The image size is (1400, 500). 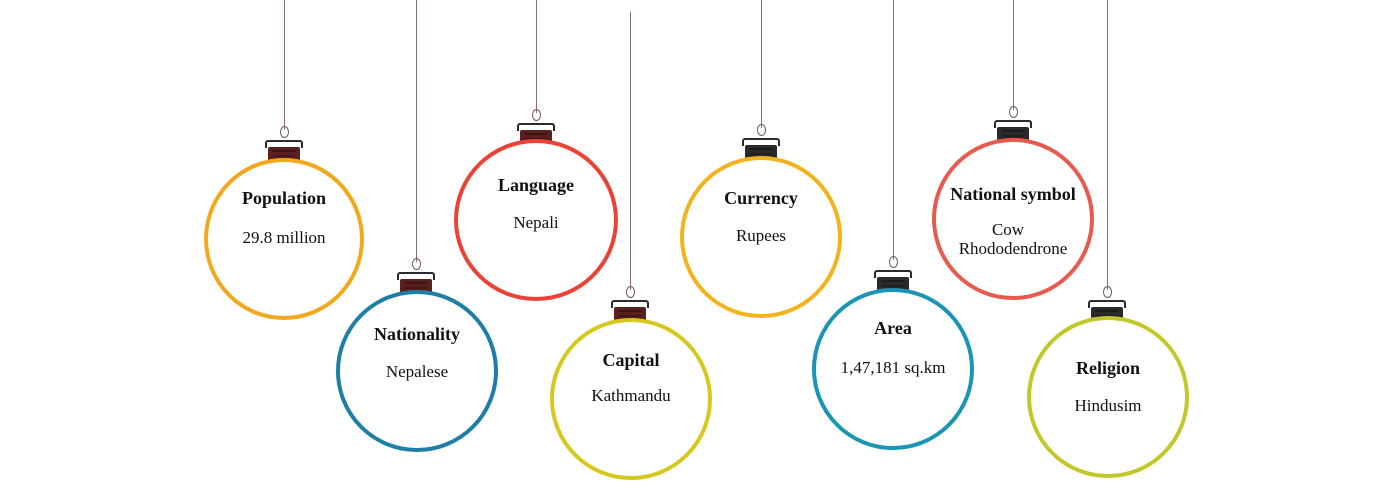 I want to click on ornament-ring: Population 29.8 million, so click(x=284, y=239).